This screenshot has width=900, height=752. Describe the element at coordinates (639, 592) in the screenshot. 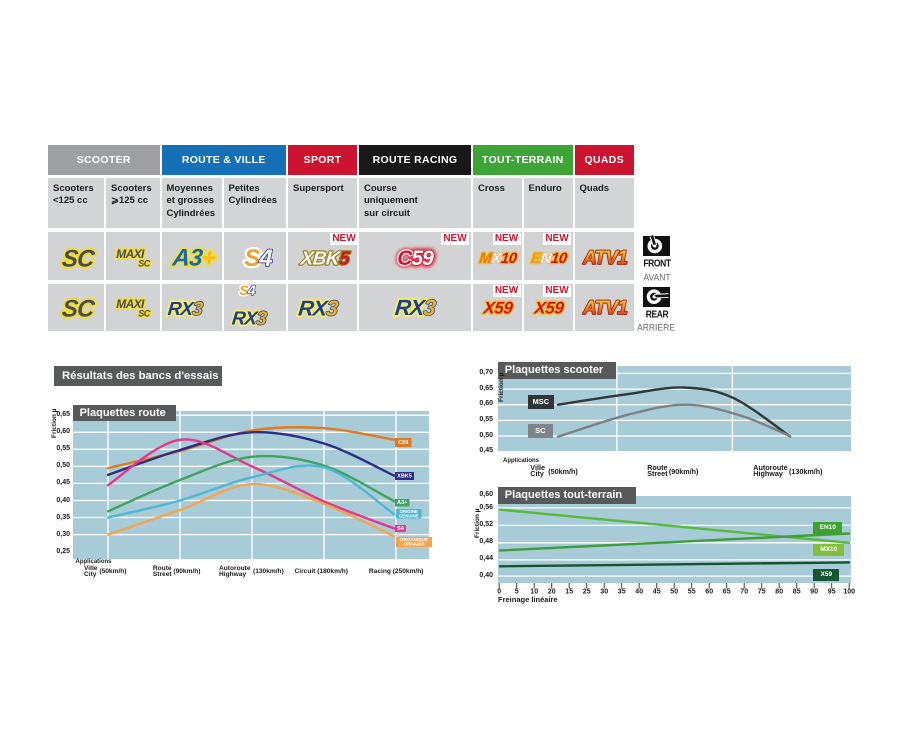

I see `svg-text: 40` at that location.